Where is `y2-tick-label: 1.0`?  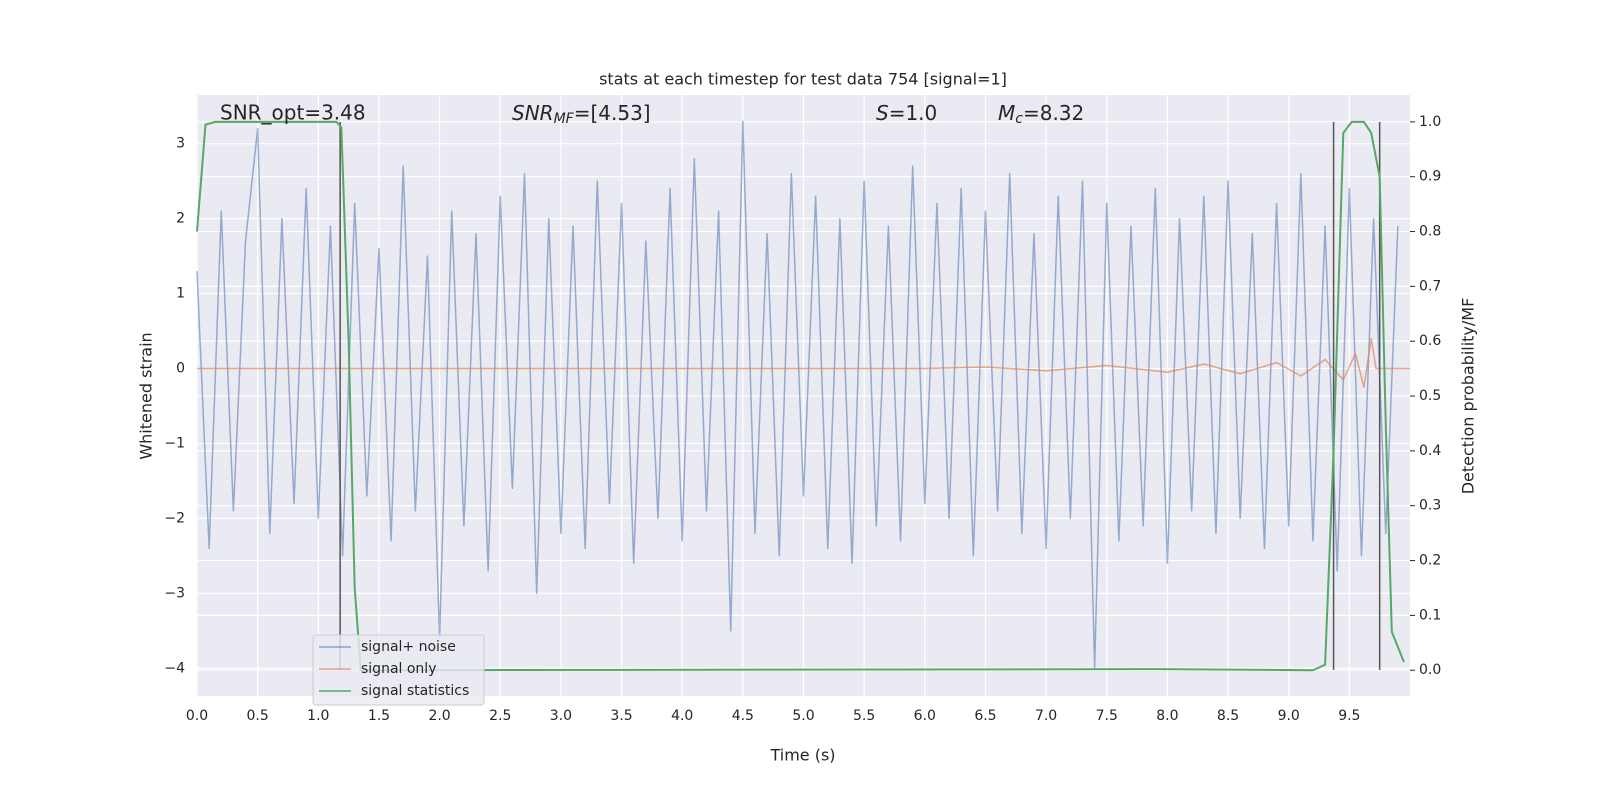
y2-tick-label: 1.0 is located at coordinates (1430, 122).